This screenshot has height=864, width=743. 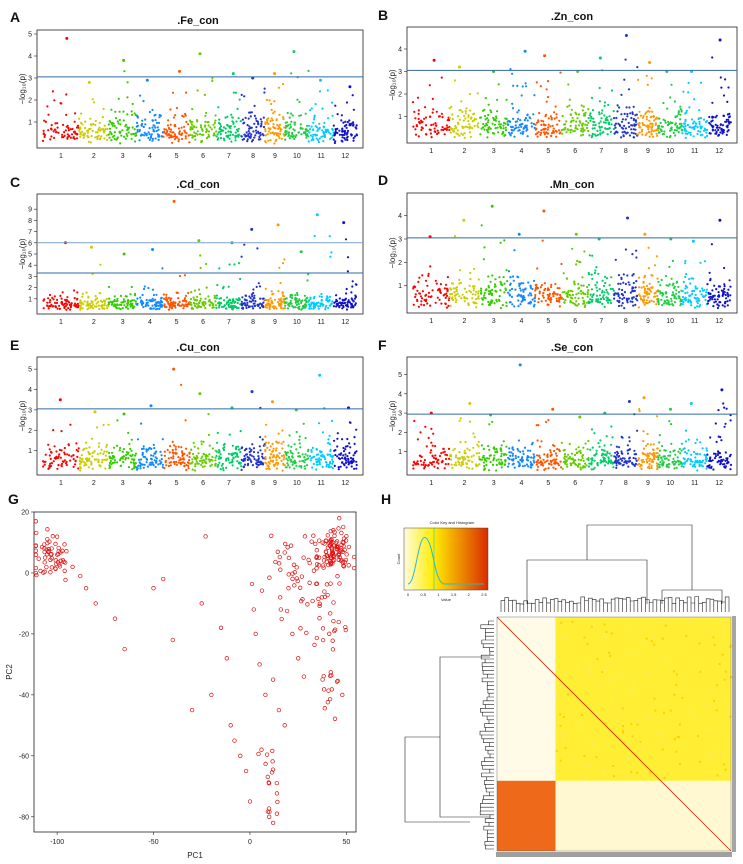 What do you see at coordinates (203, 156) in the screenshot?
I see `chromosome-label: 6` at bounding box center [203, 156].